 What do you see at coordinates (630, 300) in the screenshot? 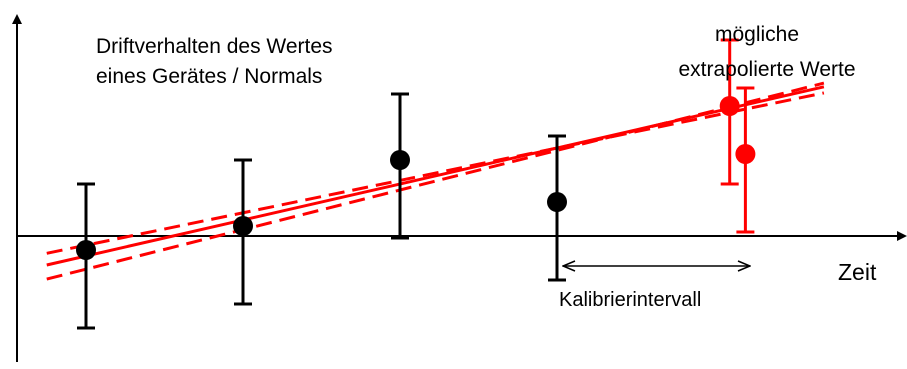
I see `interval-label: Kalibrierintervall` at bounding box center [630, 300].